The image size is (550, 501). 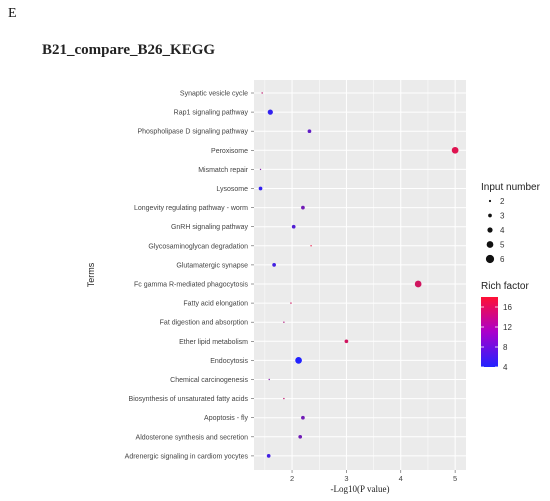 What do you see at coordinates (210, 227) in the screenshot?
I see `term-label: GnRH signaling pathway` at bounding box center [210, 227].